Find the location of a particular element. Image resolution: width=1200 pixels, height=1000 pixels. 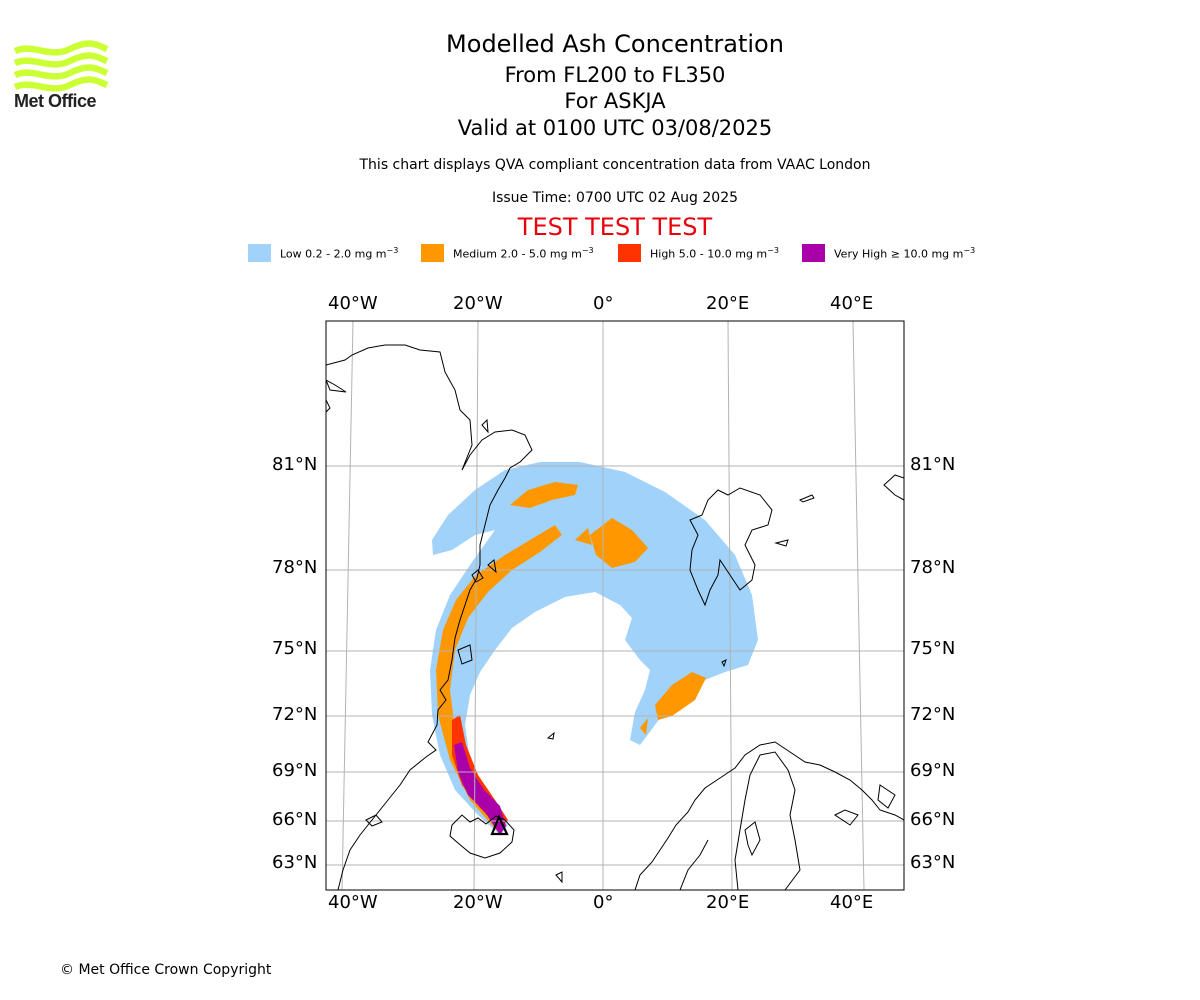

legend-label-medium: Medium 2.0 - 5.0 mg m is located at coordinates (517, 254).